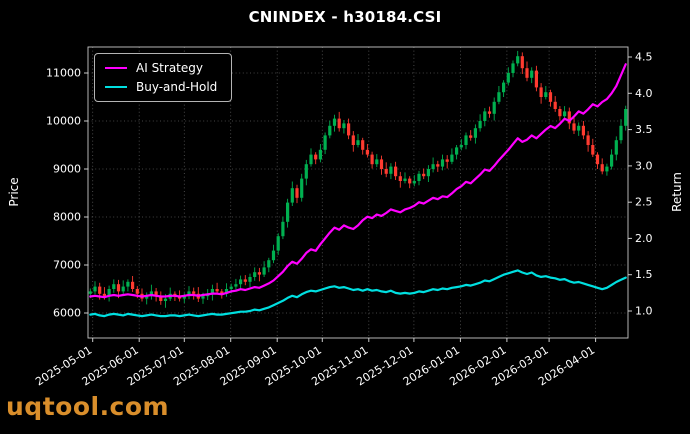 The image size is (690, 434). What do you see at coordinates (116, 87) in the screenshot?
I see `buy-and-hold-line-swatch` at bounding box center [116, 87].